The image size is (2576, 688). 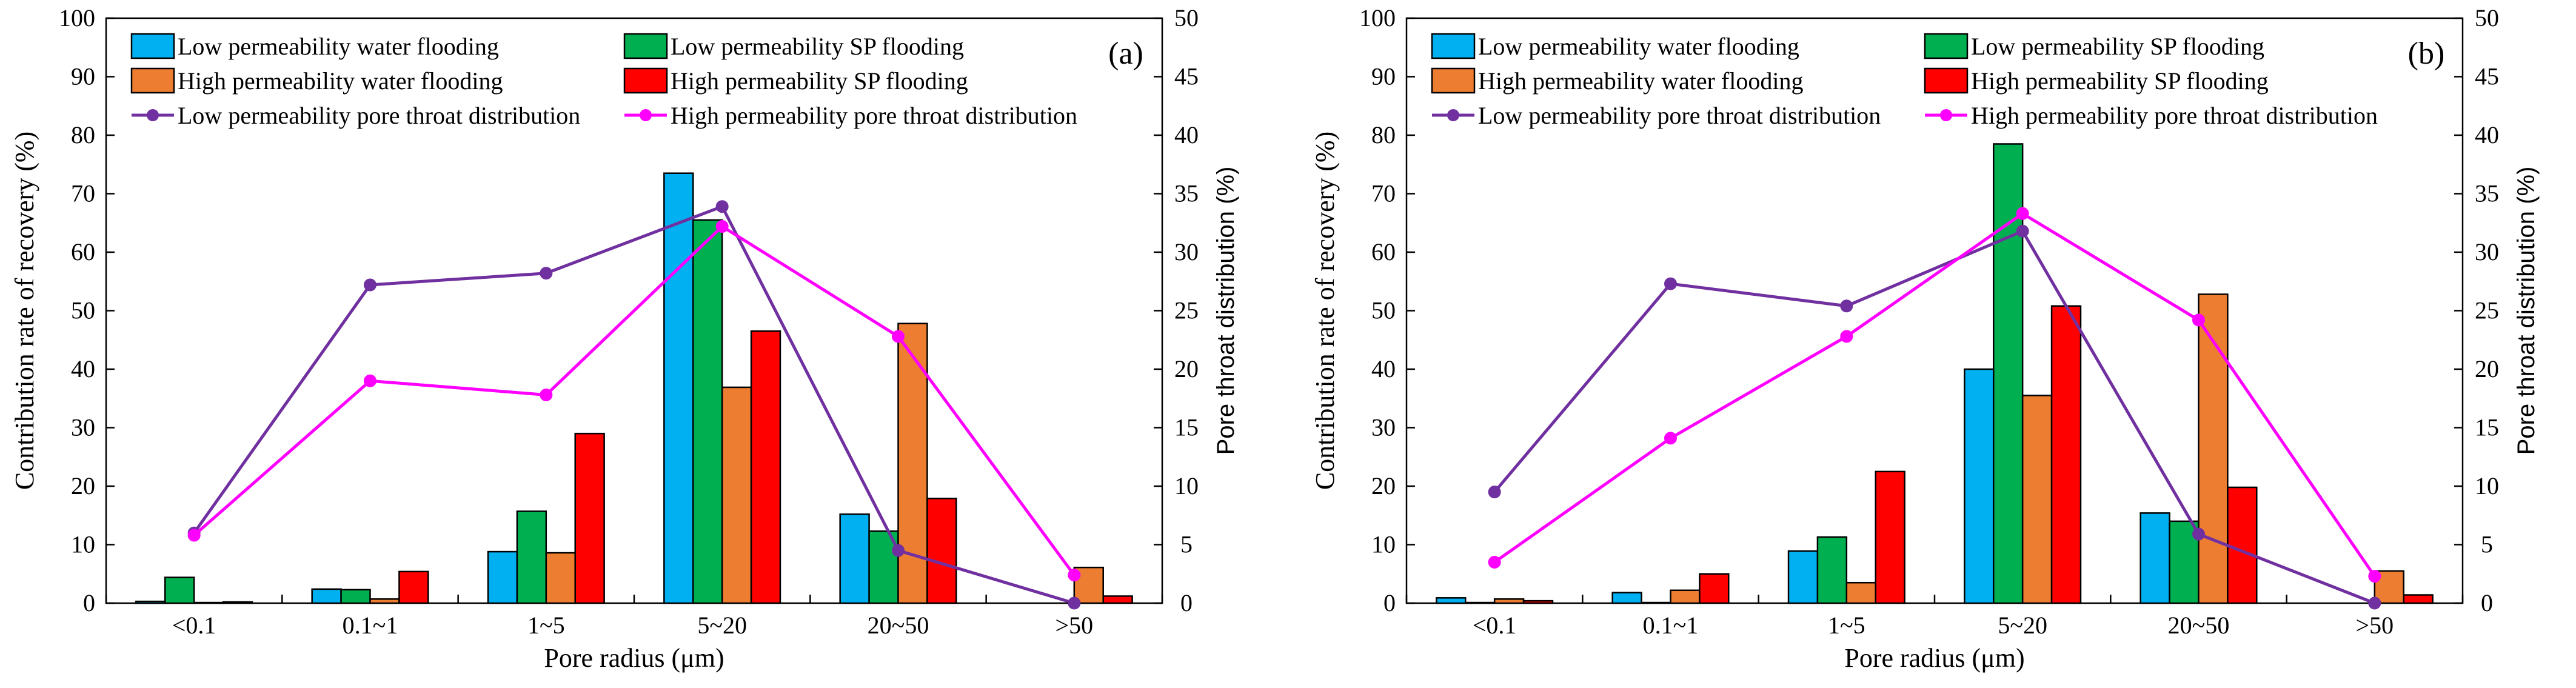 What do you see at coordinates (2426, 53) in the screenshot?
I see `panel-label: (b)` at bounding box center [2426, 53].